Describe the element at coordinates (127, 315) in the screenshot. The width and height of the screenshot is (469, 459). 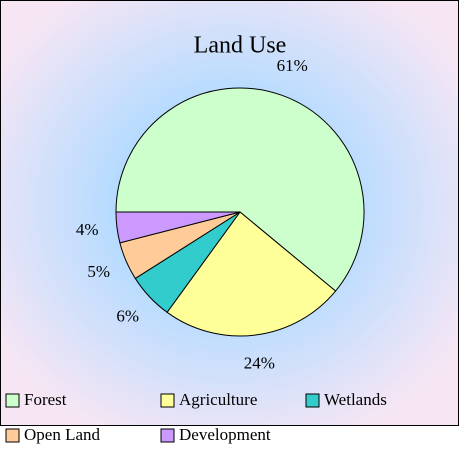
I see `data-label: 6%` at that location.